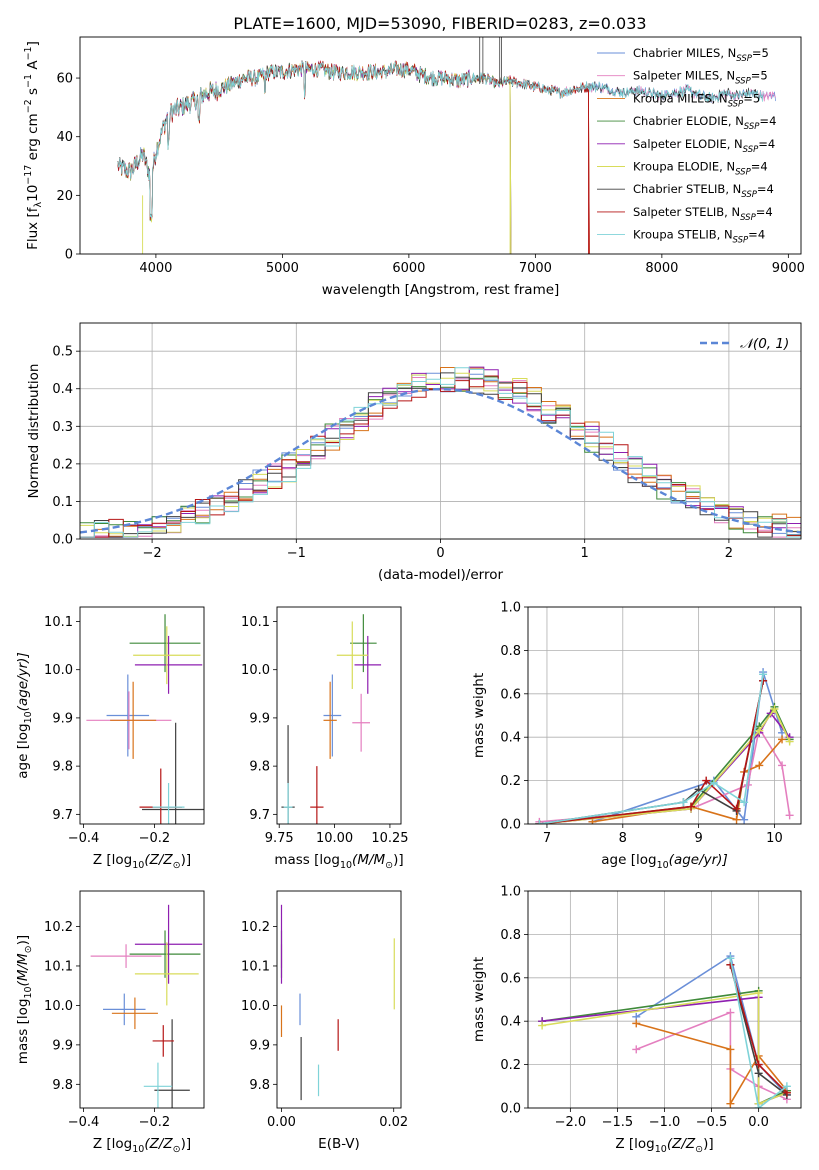 Image resolution: width=819 pixels, height=1170 pixels. I want to click on label-part: ], so click(33, 43).